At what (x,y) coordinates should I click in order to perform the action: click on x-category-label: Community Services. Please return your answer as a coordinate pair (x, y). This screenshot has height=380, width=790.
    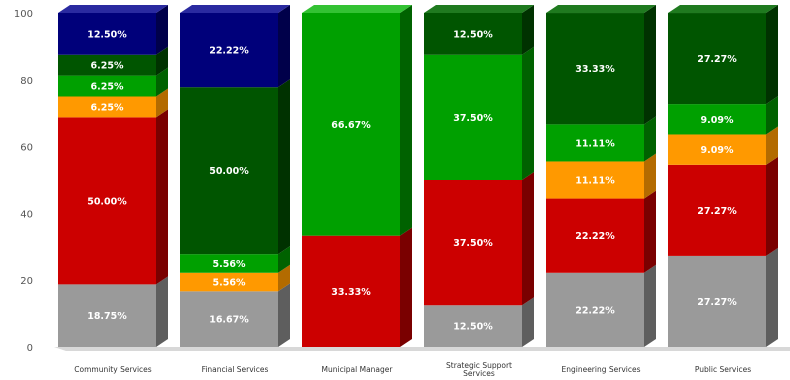
    Looking at the image, I should click on (113, 369).